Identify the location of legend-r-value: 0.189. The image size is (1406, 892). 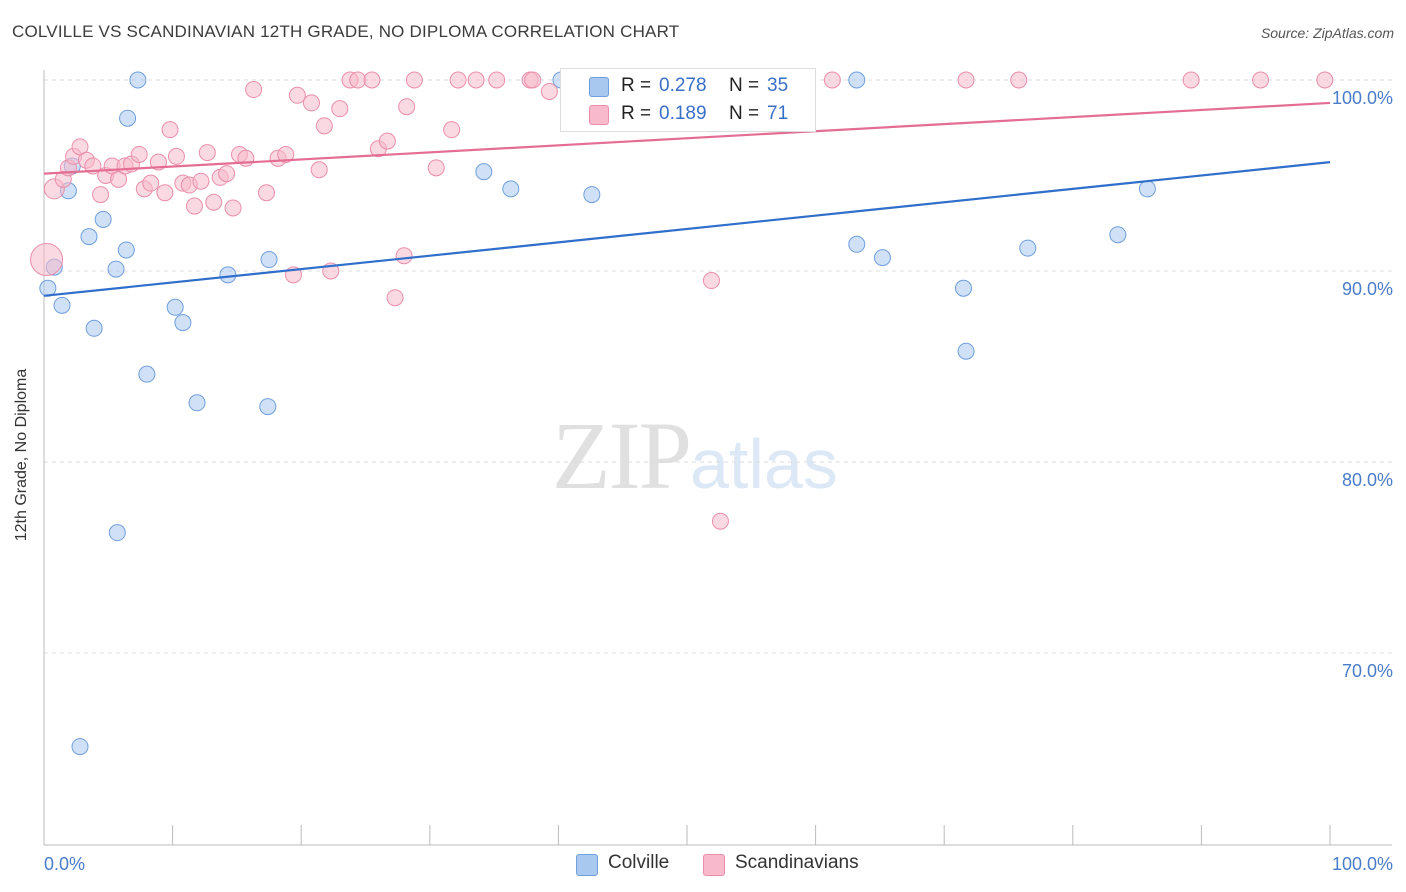
(683, 113).